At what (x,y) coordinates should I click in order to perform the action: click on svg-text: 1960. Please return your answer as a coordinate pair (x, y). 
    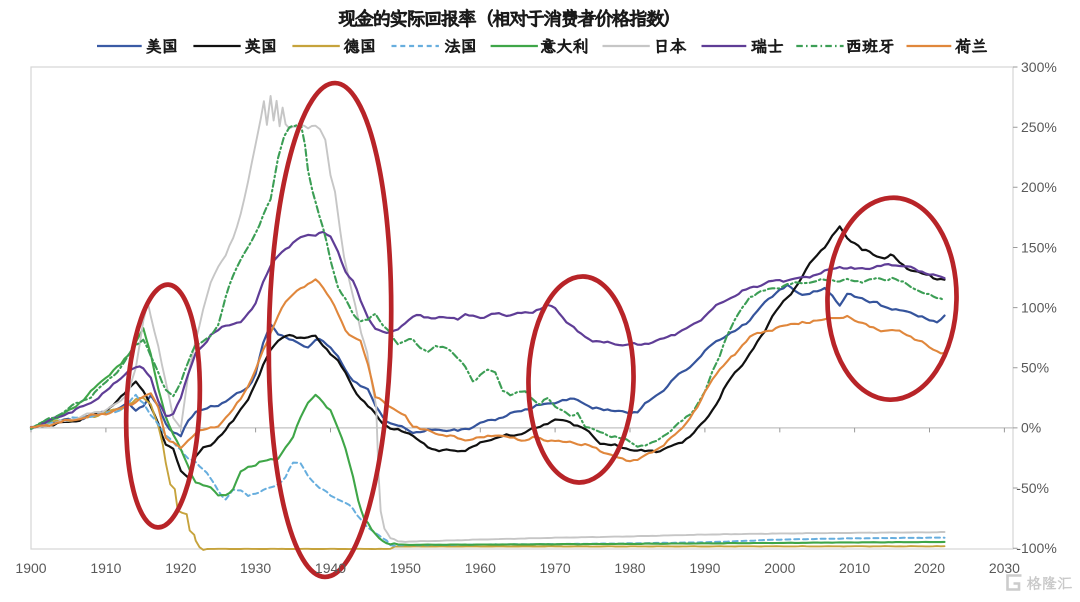
    Looking at the image, I should click on (480, 568).